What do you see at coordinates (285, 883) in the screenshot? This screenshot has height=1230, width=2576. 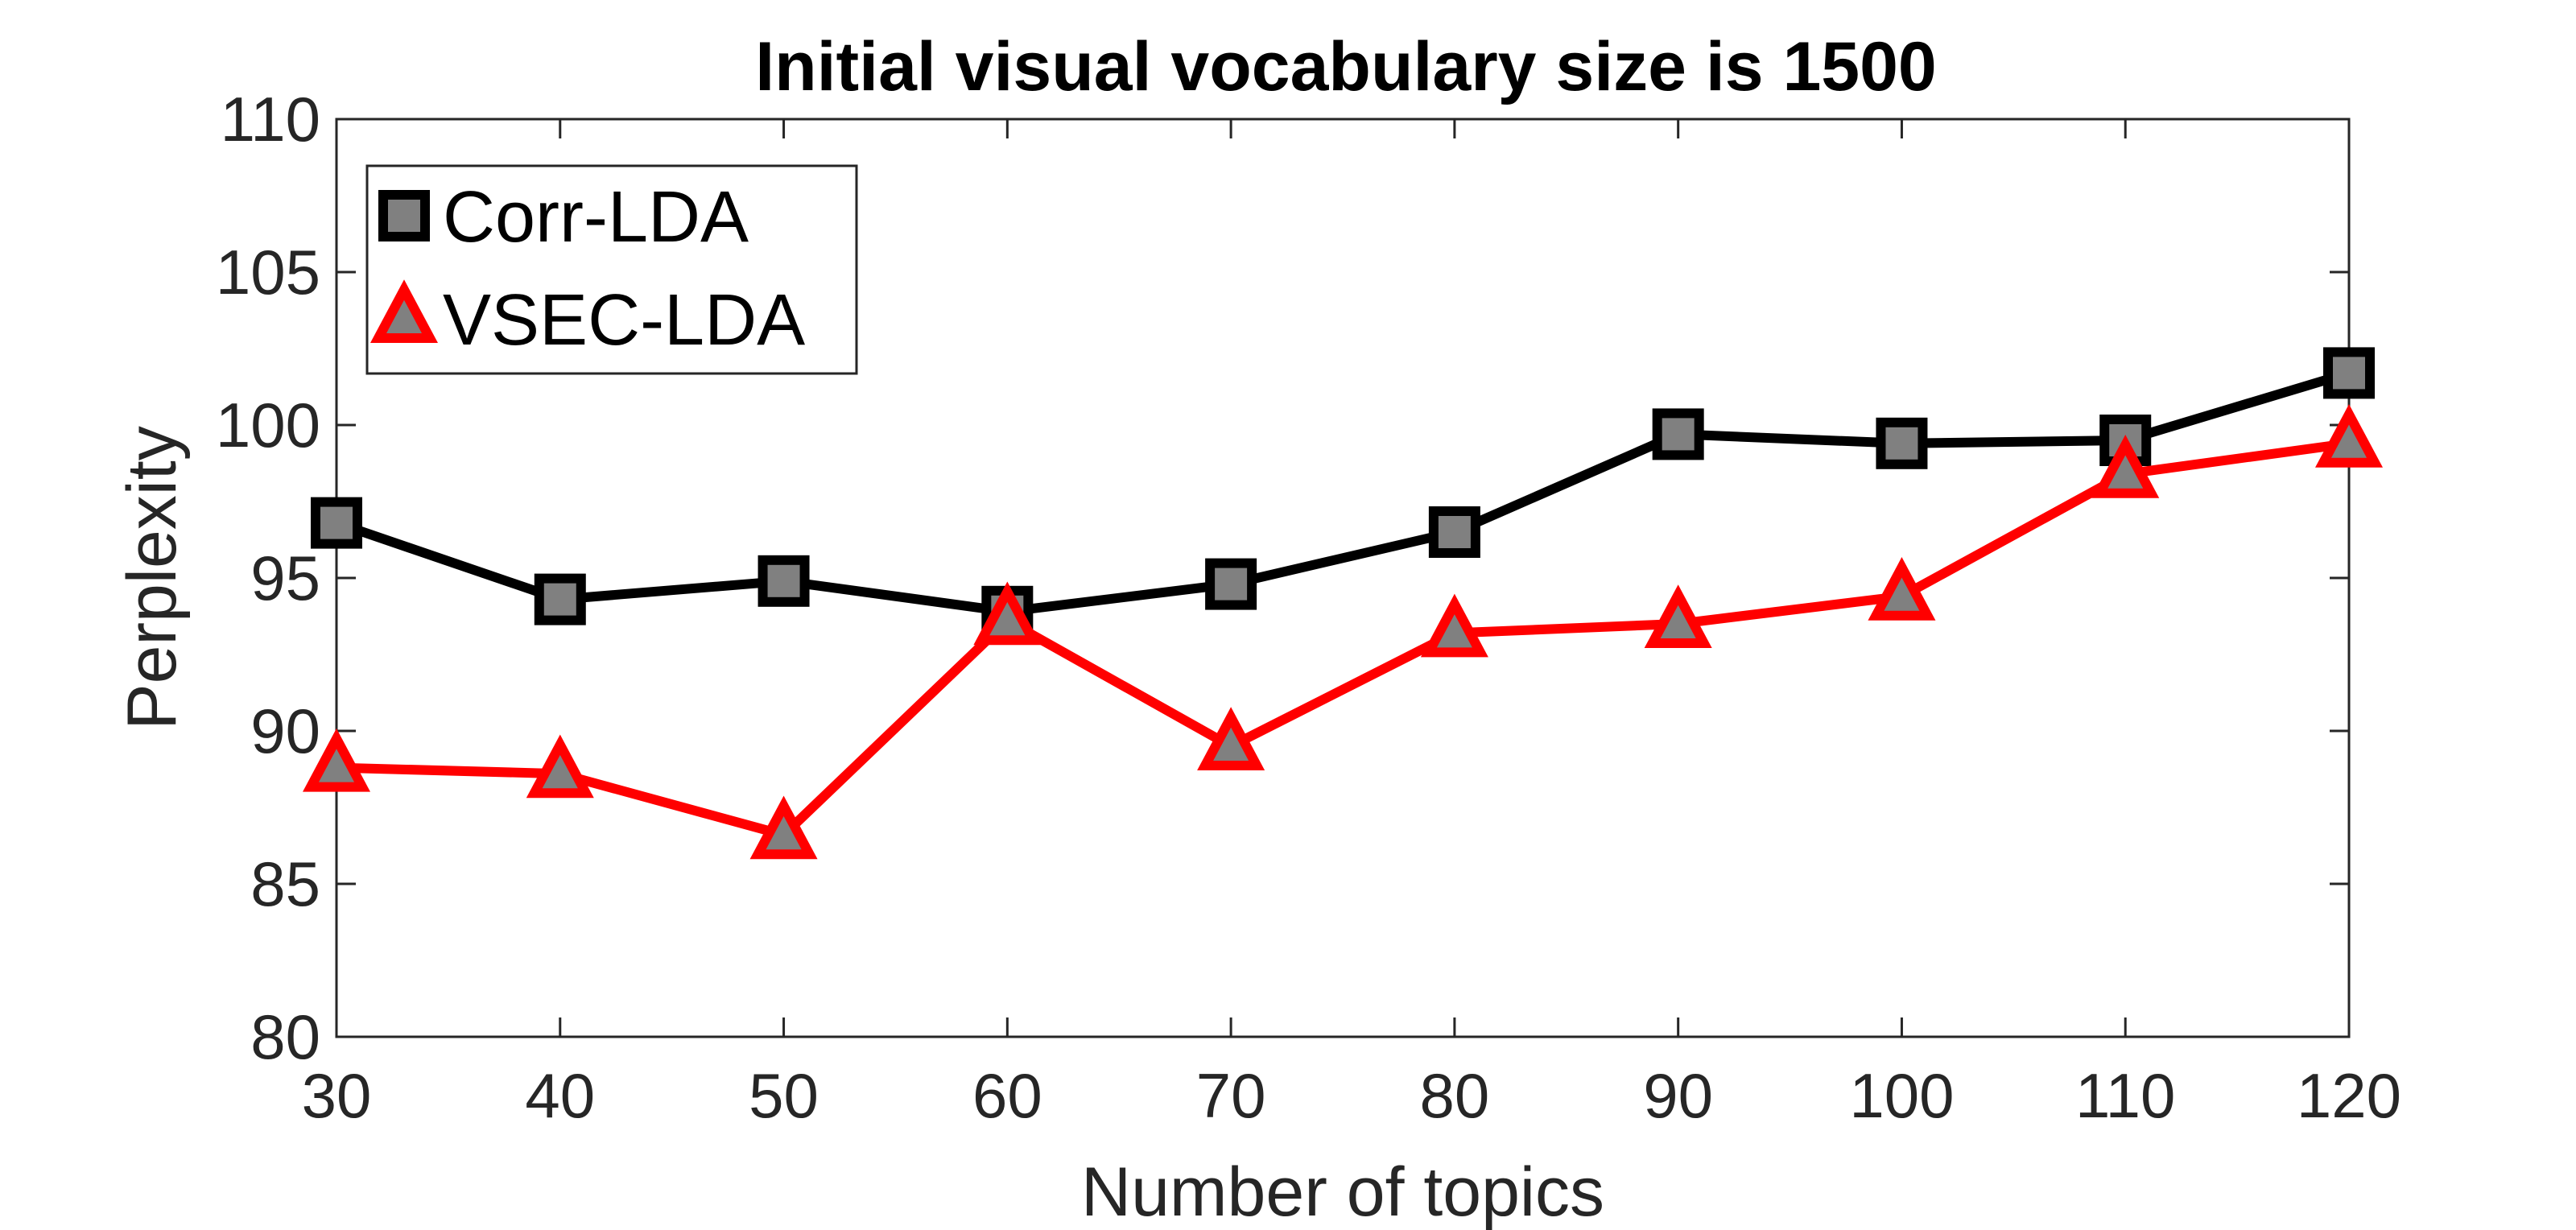 I see `y-tick-label: 85` at bounding box center [285, 883].